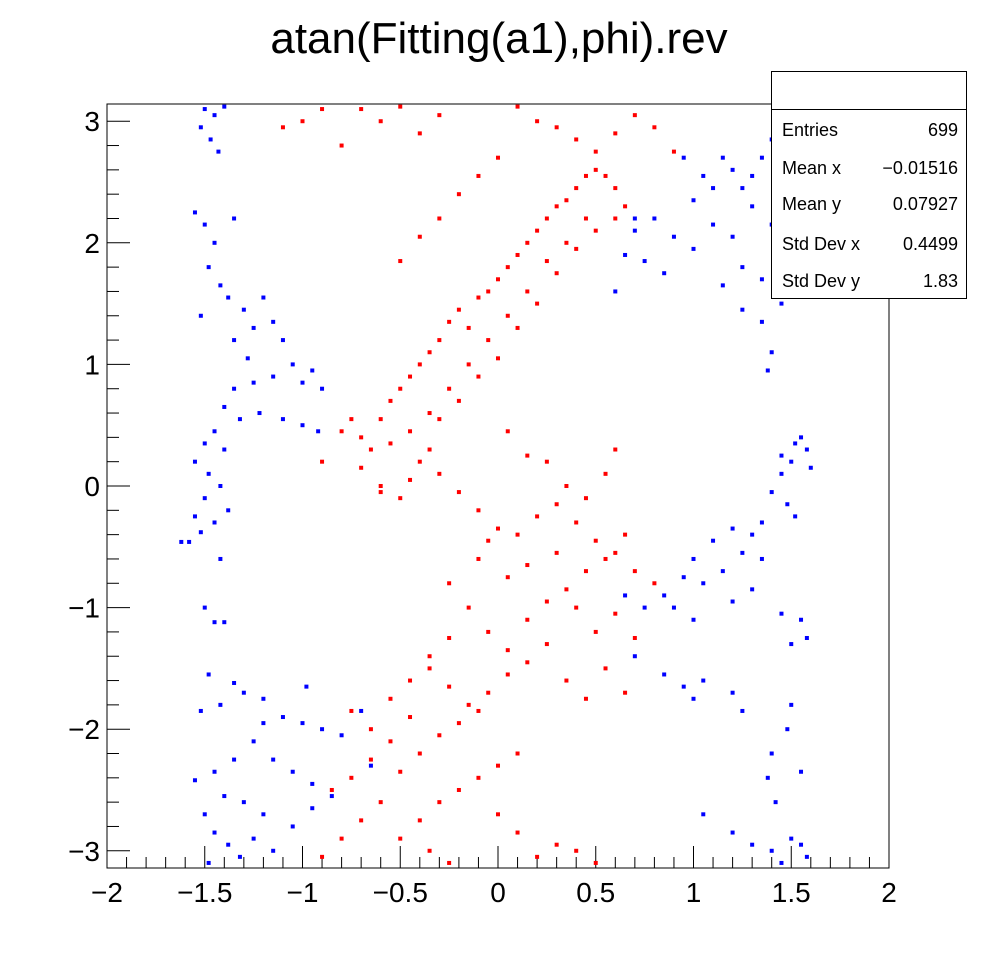 The width and height of the screenshot is (998, 975). I want to click on stats-key: Std Dev x, so click(821, 244).